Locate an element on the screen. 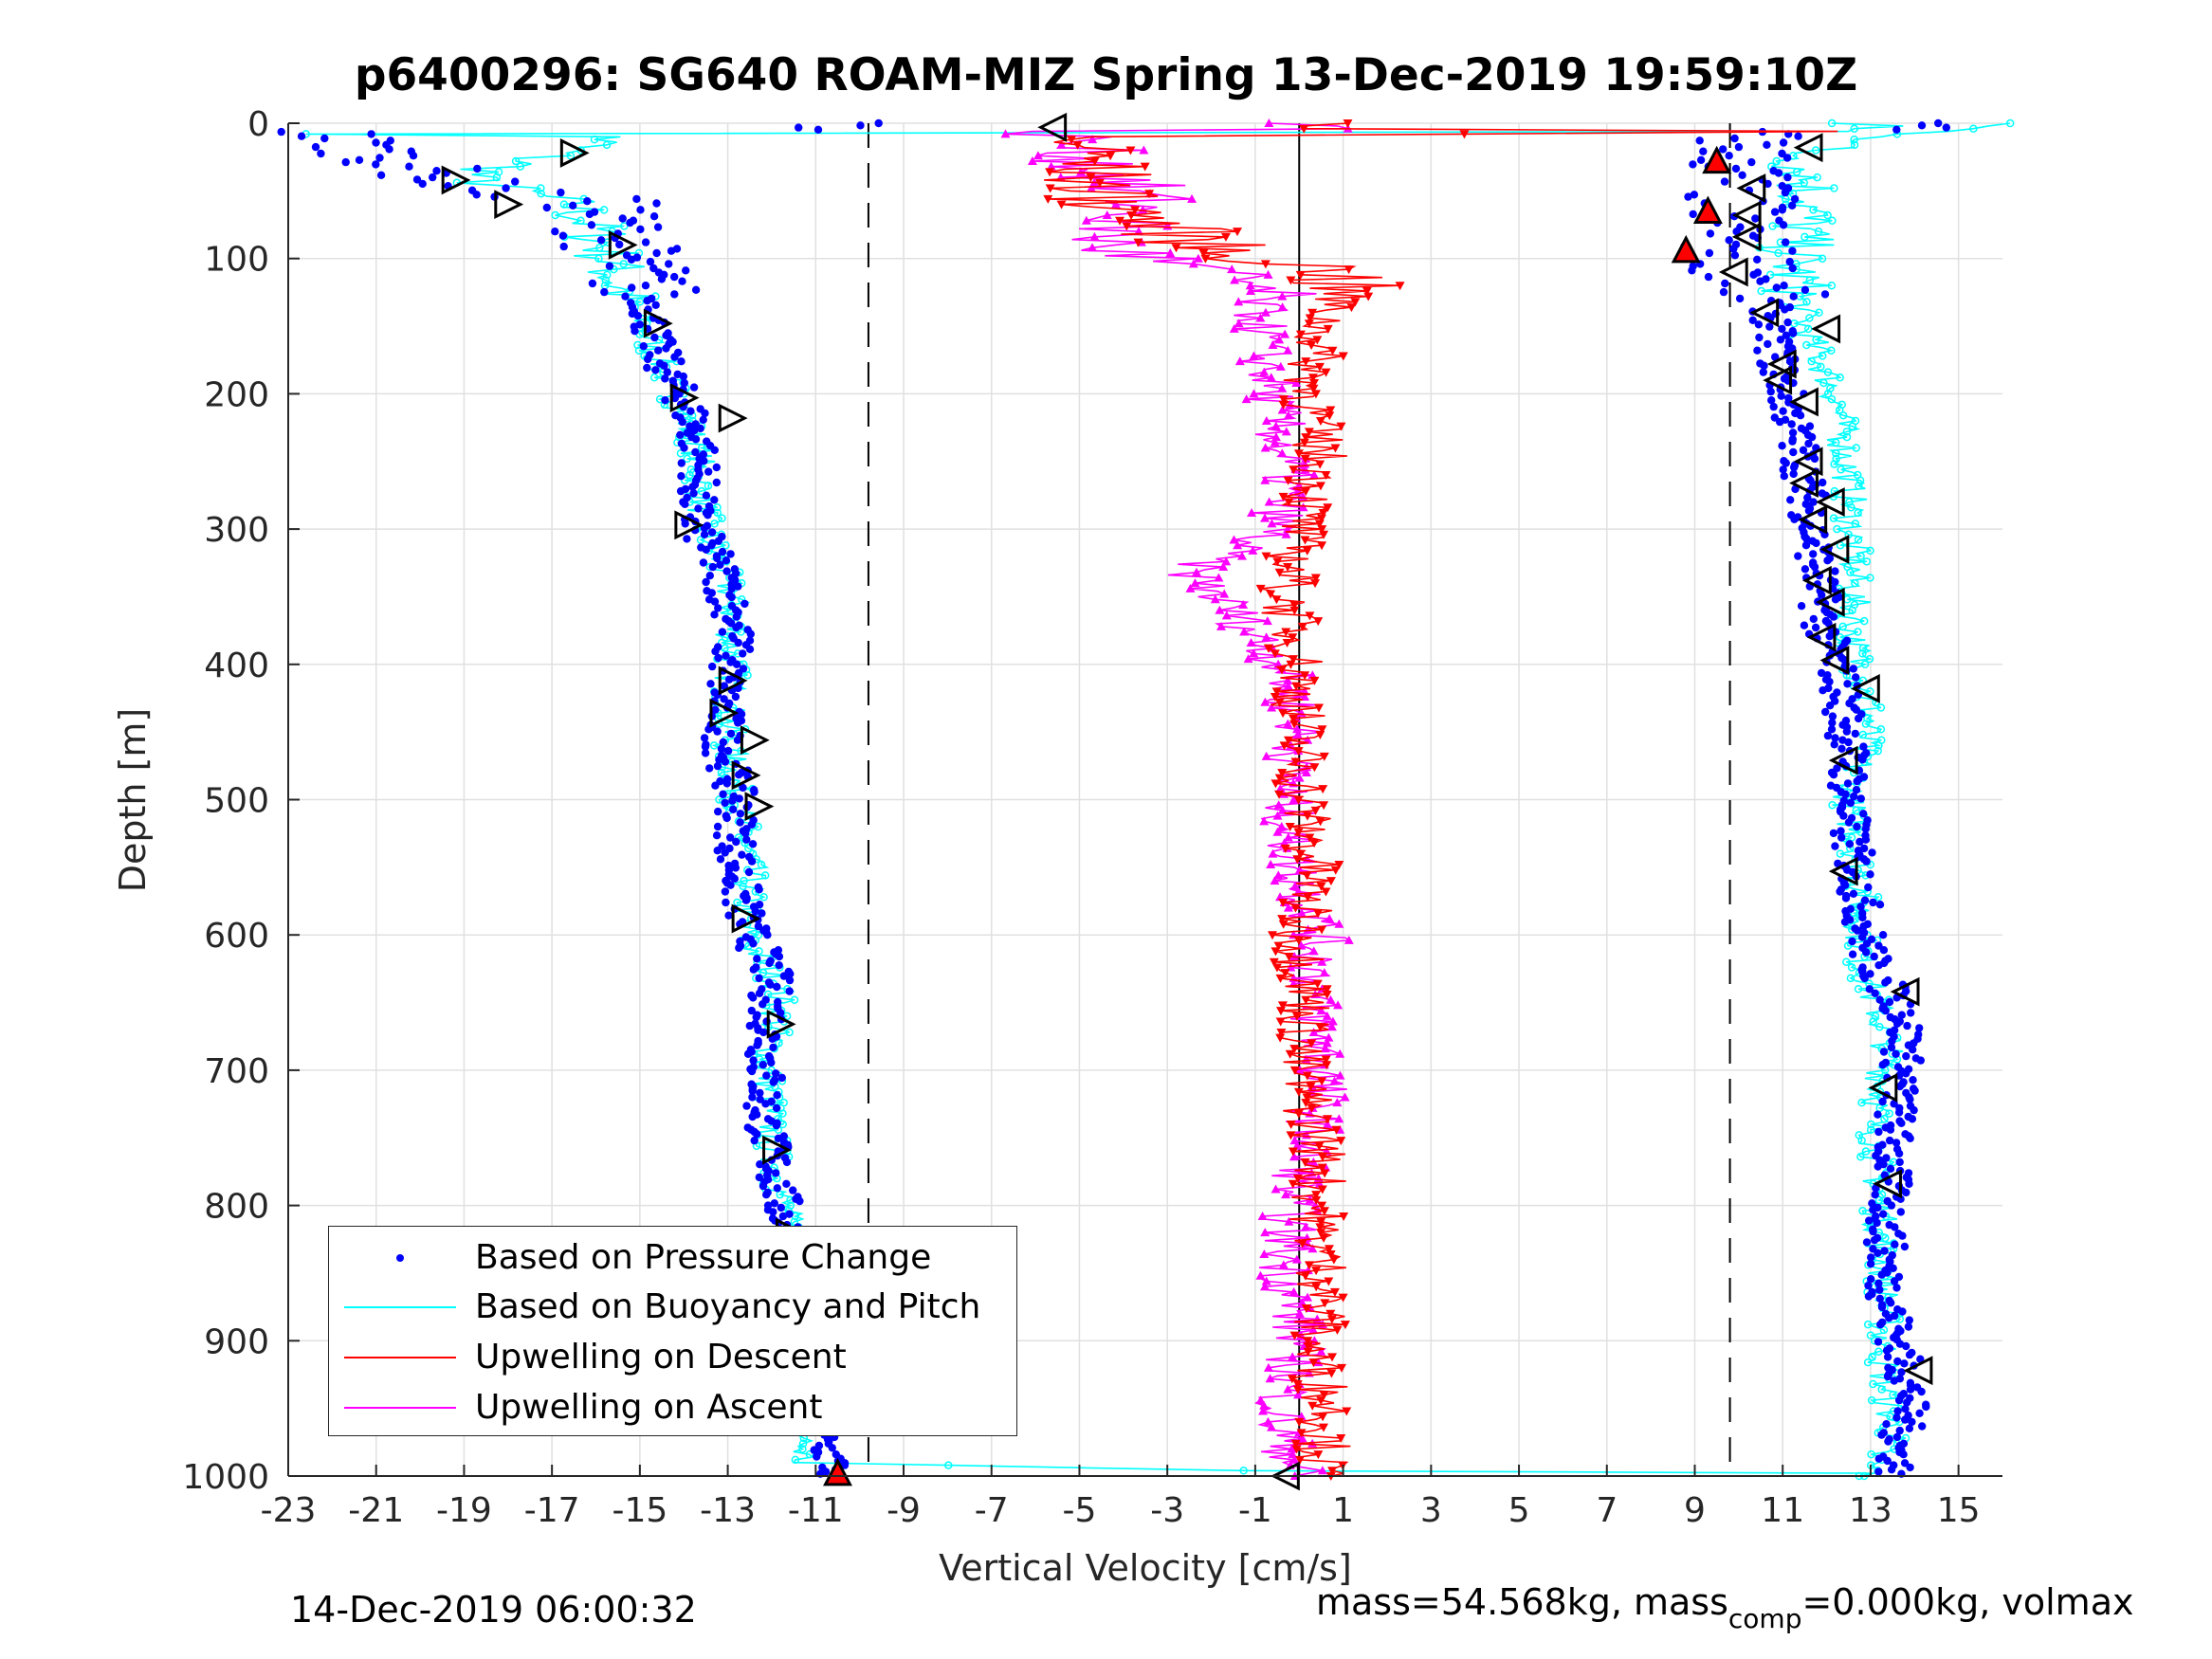 The width and height of the screenshot is (2212, 1659). descent-triangle-marker is located at coordinates (456, 180).